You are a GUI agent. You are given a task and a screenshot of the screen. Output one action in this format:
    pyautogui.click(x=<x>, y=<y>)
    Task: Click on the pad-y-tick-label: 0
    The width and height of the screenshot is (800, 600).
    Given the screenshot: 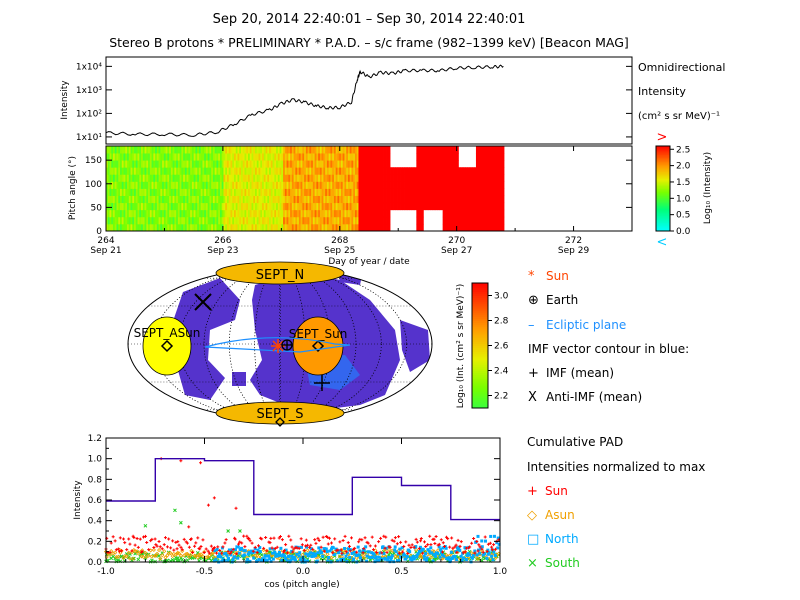 What is the action you would take?
    pyautogui.click(x=99, y=232)
    